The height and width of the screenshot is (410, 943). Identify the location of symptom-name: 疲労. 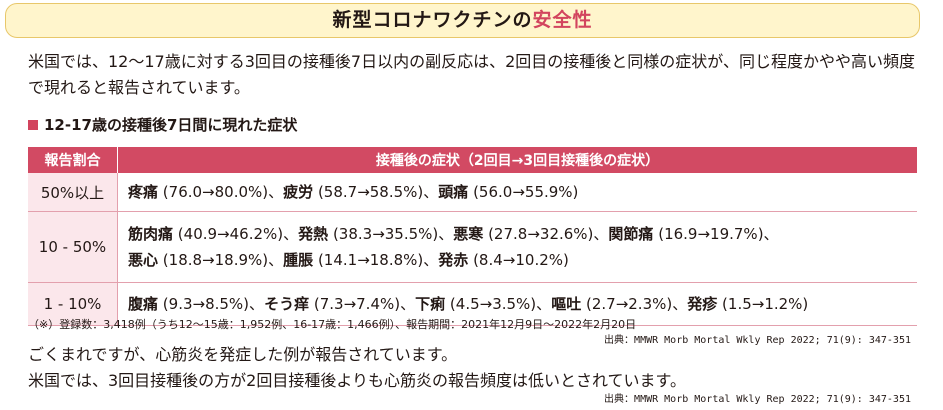
(298, 192).